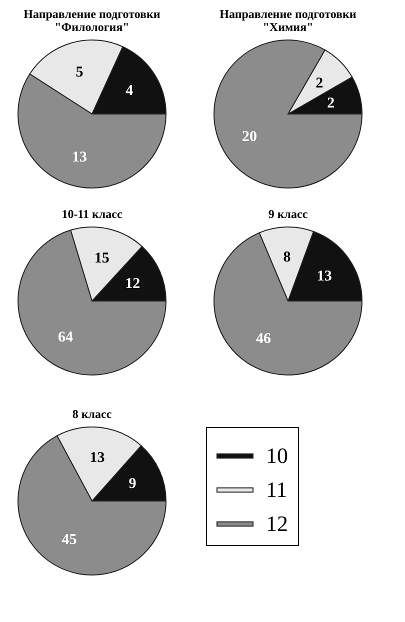 This screenshot has height=622, width=405. Describe the element at coordinates (69, 540) in the screenshot. I see `data-label: 45` at that location.